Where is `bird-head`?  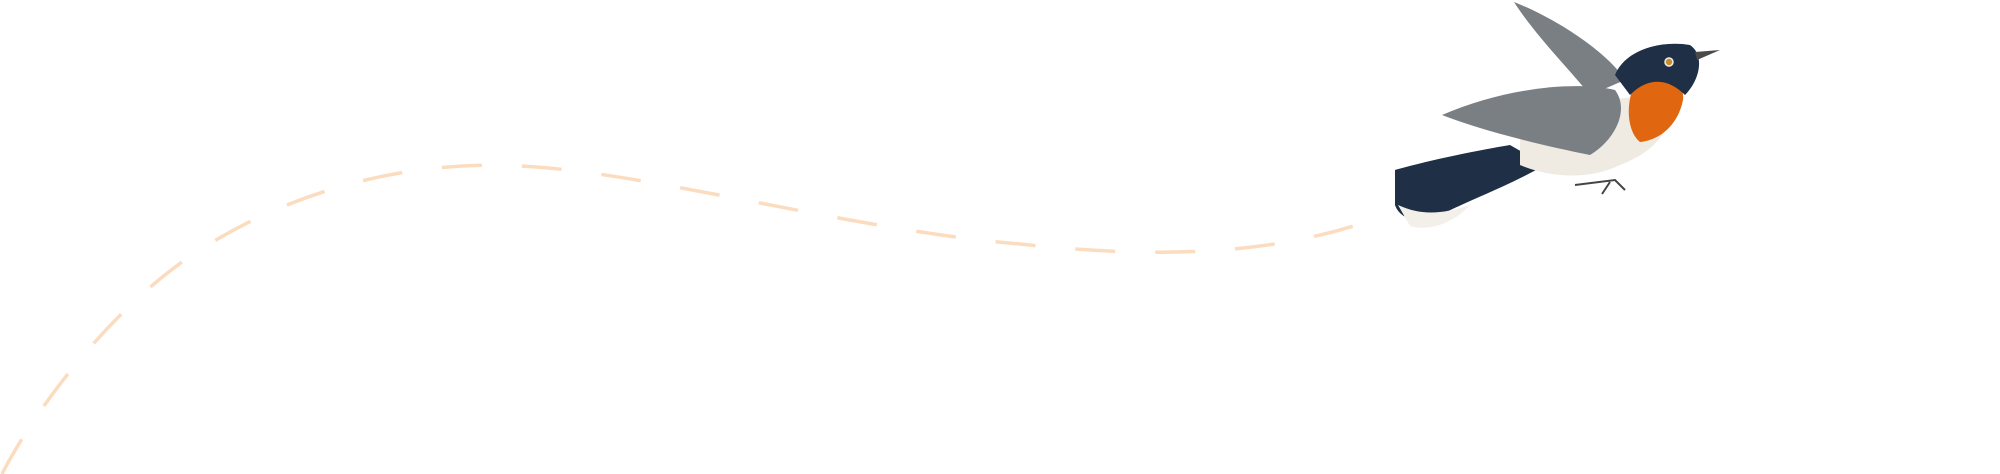 bird-head is located at coordinates (1657, 69).